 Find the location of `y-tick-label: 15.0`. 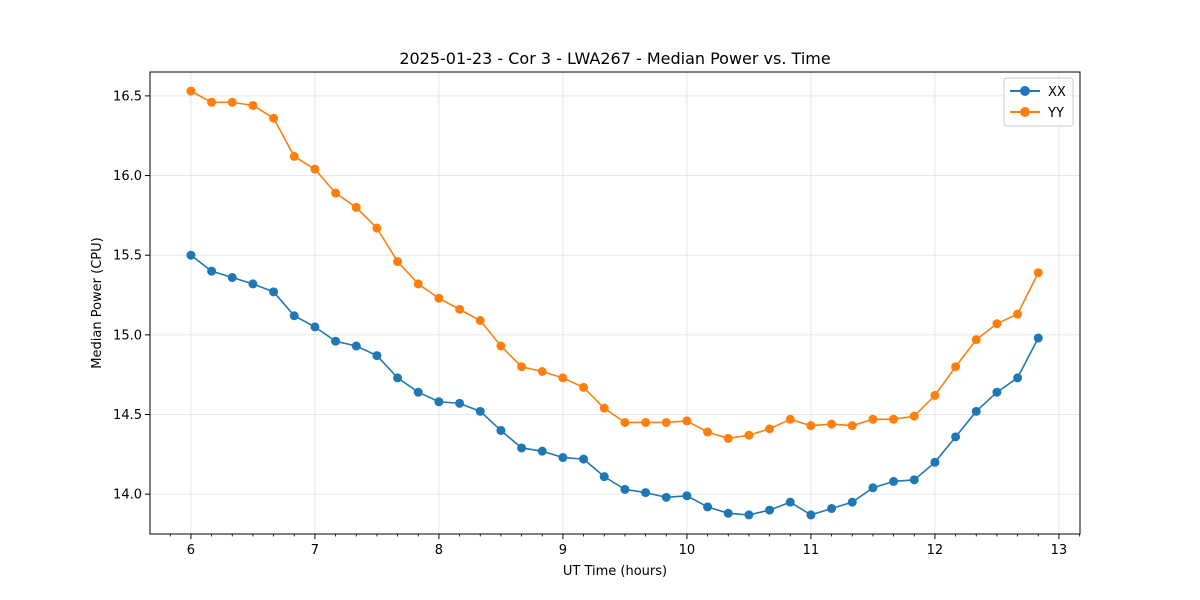

y-tick-label: 15.0 is located at coordinates (127, 335).